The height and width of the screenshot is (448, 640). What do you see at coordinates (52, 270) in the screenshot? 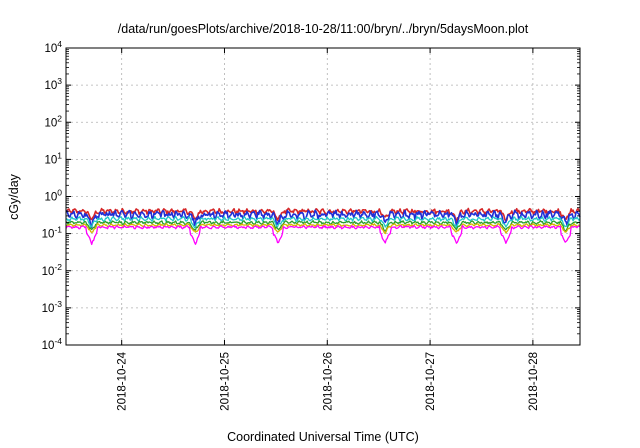
I see `y-tick-label: 10⁻²` at bounding box center [52, 270].